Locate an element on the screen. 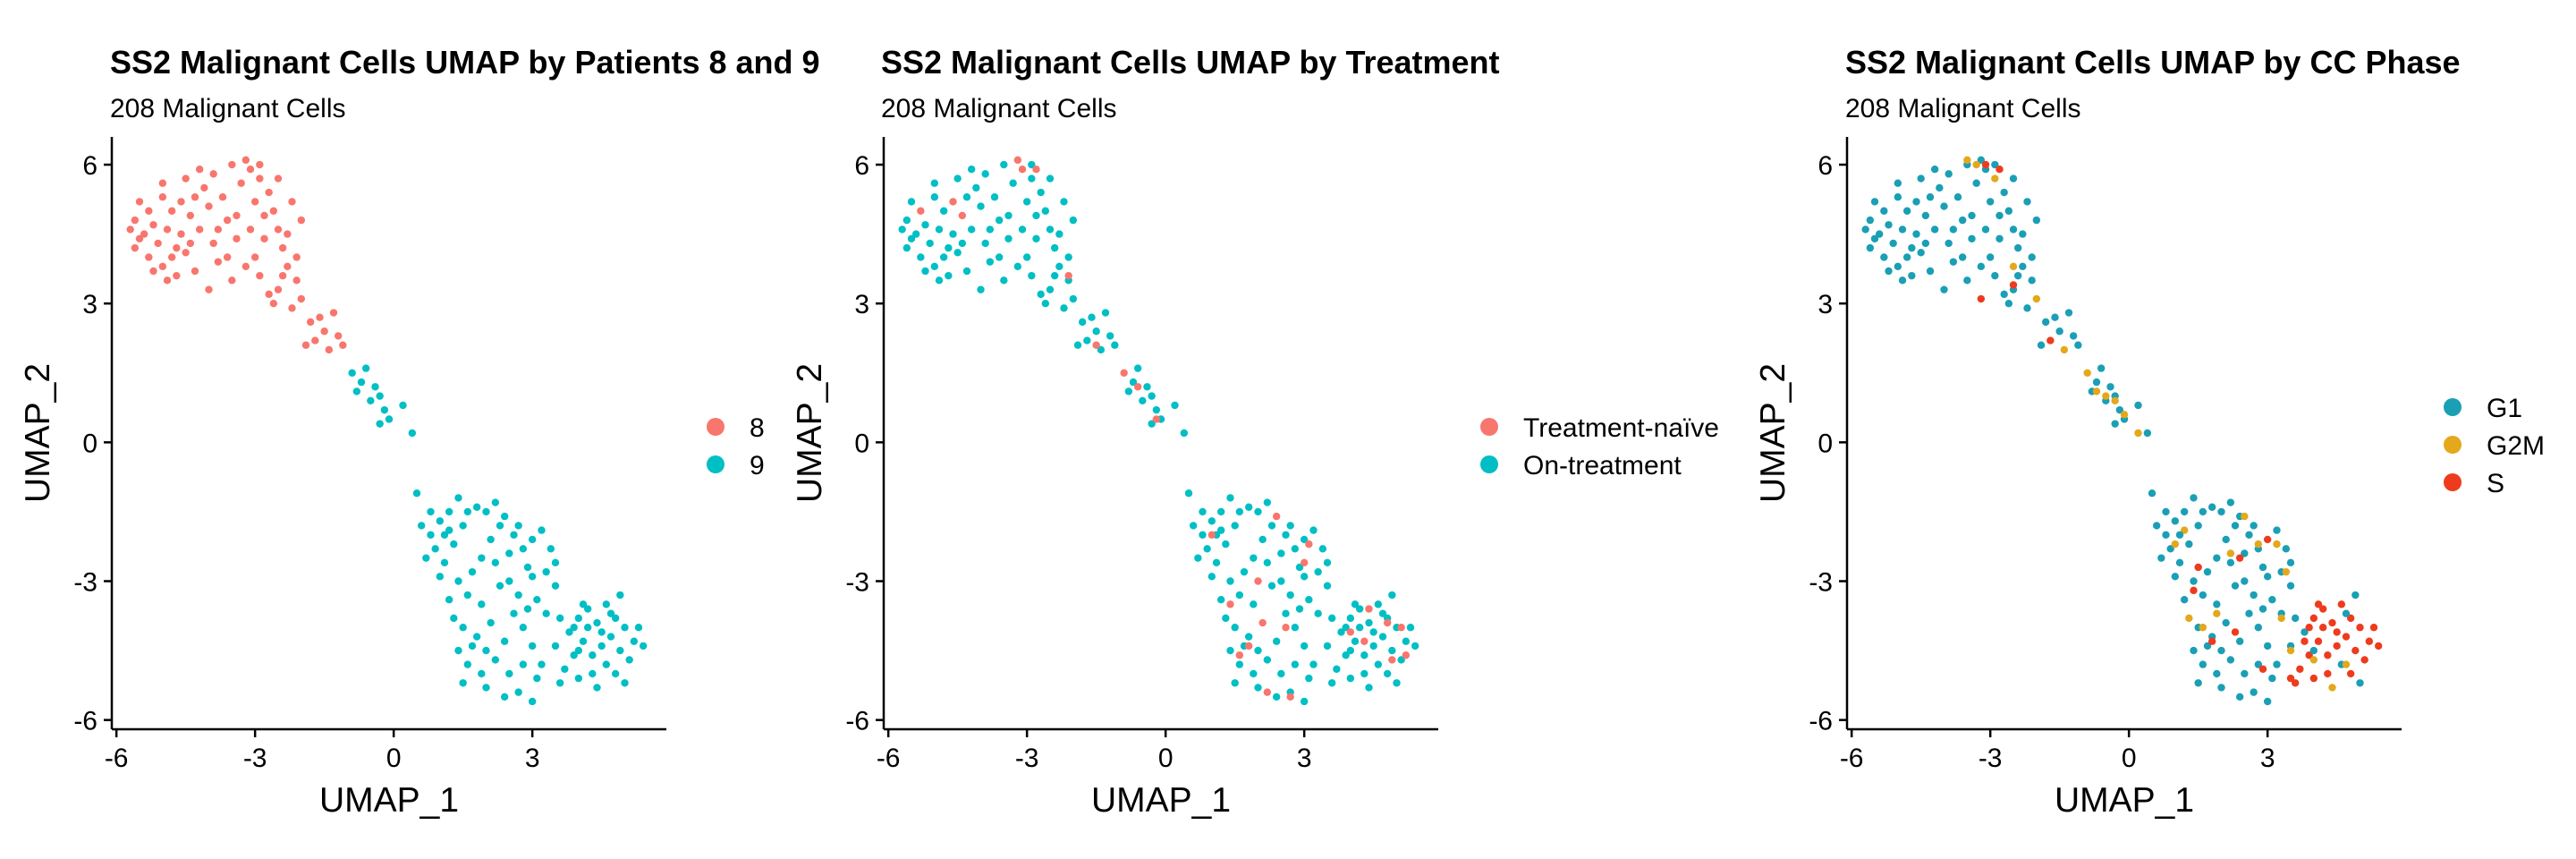 This screenshot has height=859, width=2576. x-tick-label: -3 is located at coordinates (1991, 758).